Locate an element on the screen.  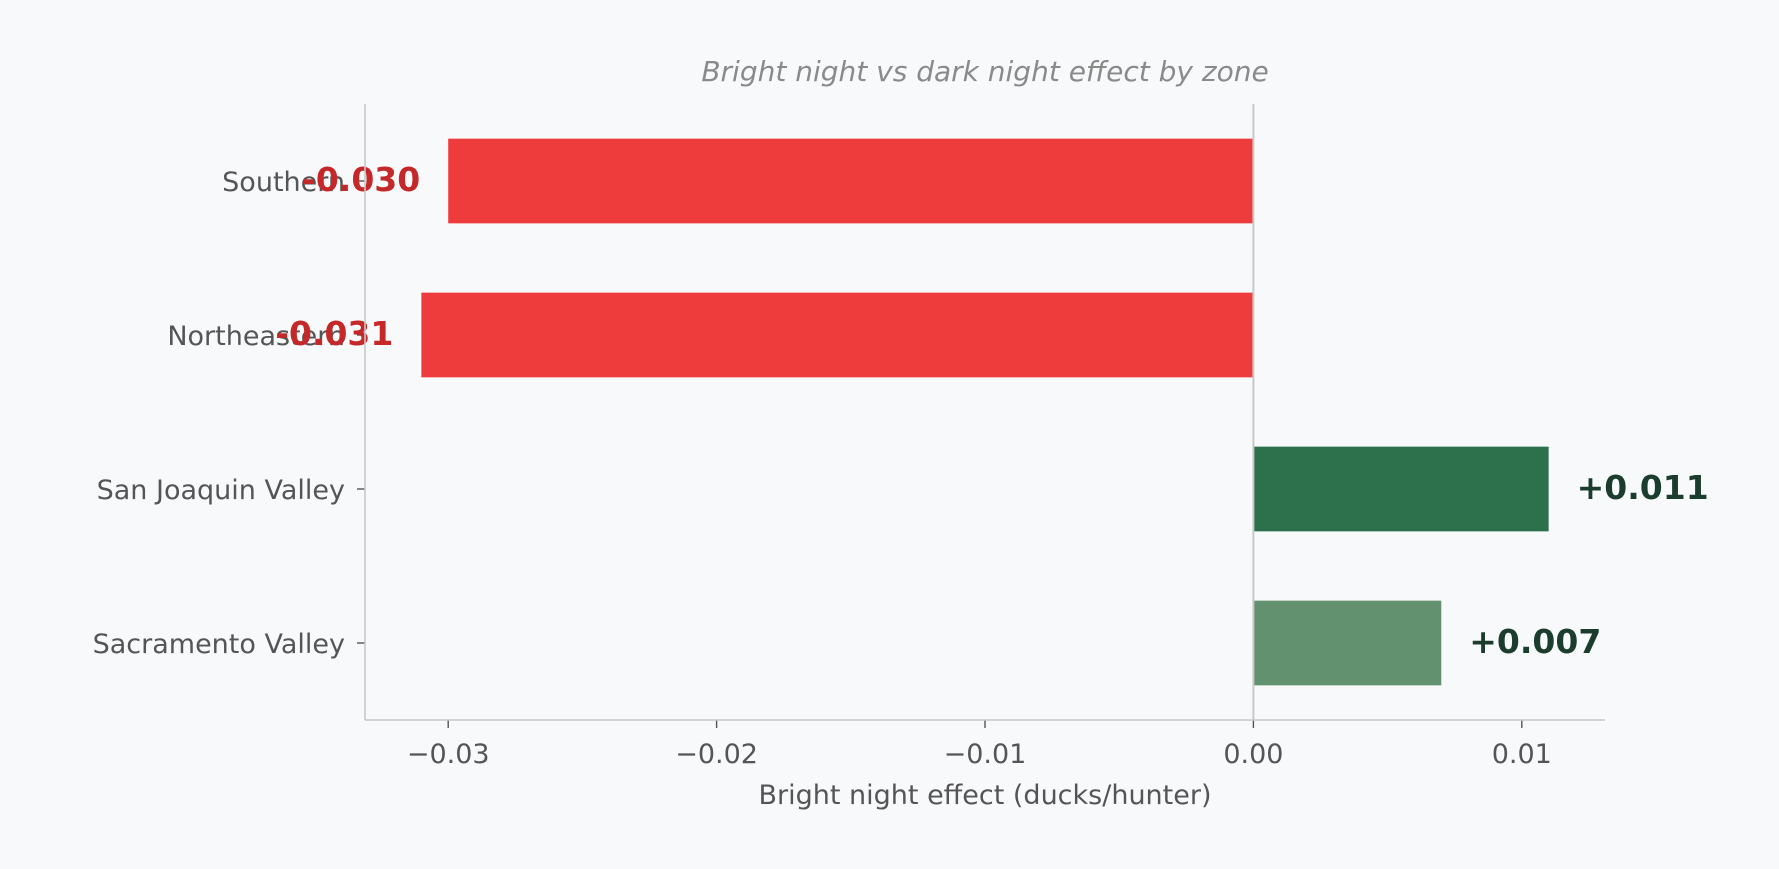
bar-san-joaquin-valley is located at coordinates (1401, 489).